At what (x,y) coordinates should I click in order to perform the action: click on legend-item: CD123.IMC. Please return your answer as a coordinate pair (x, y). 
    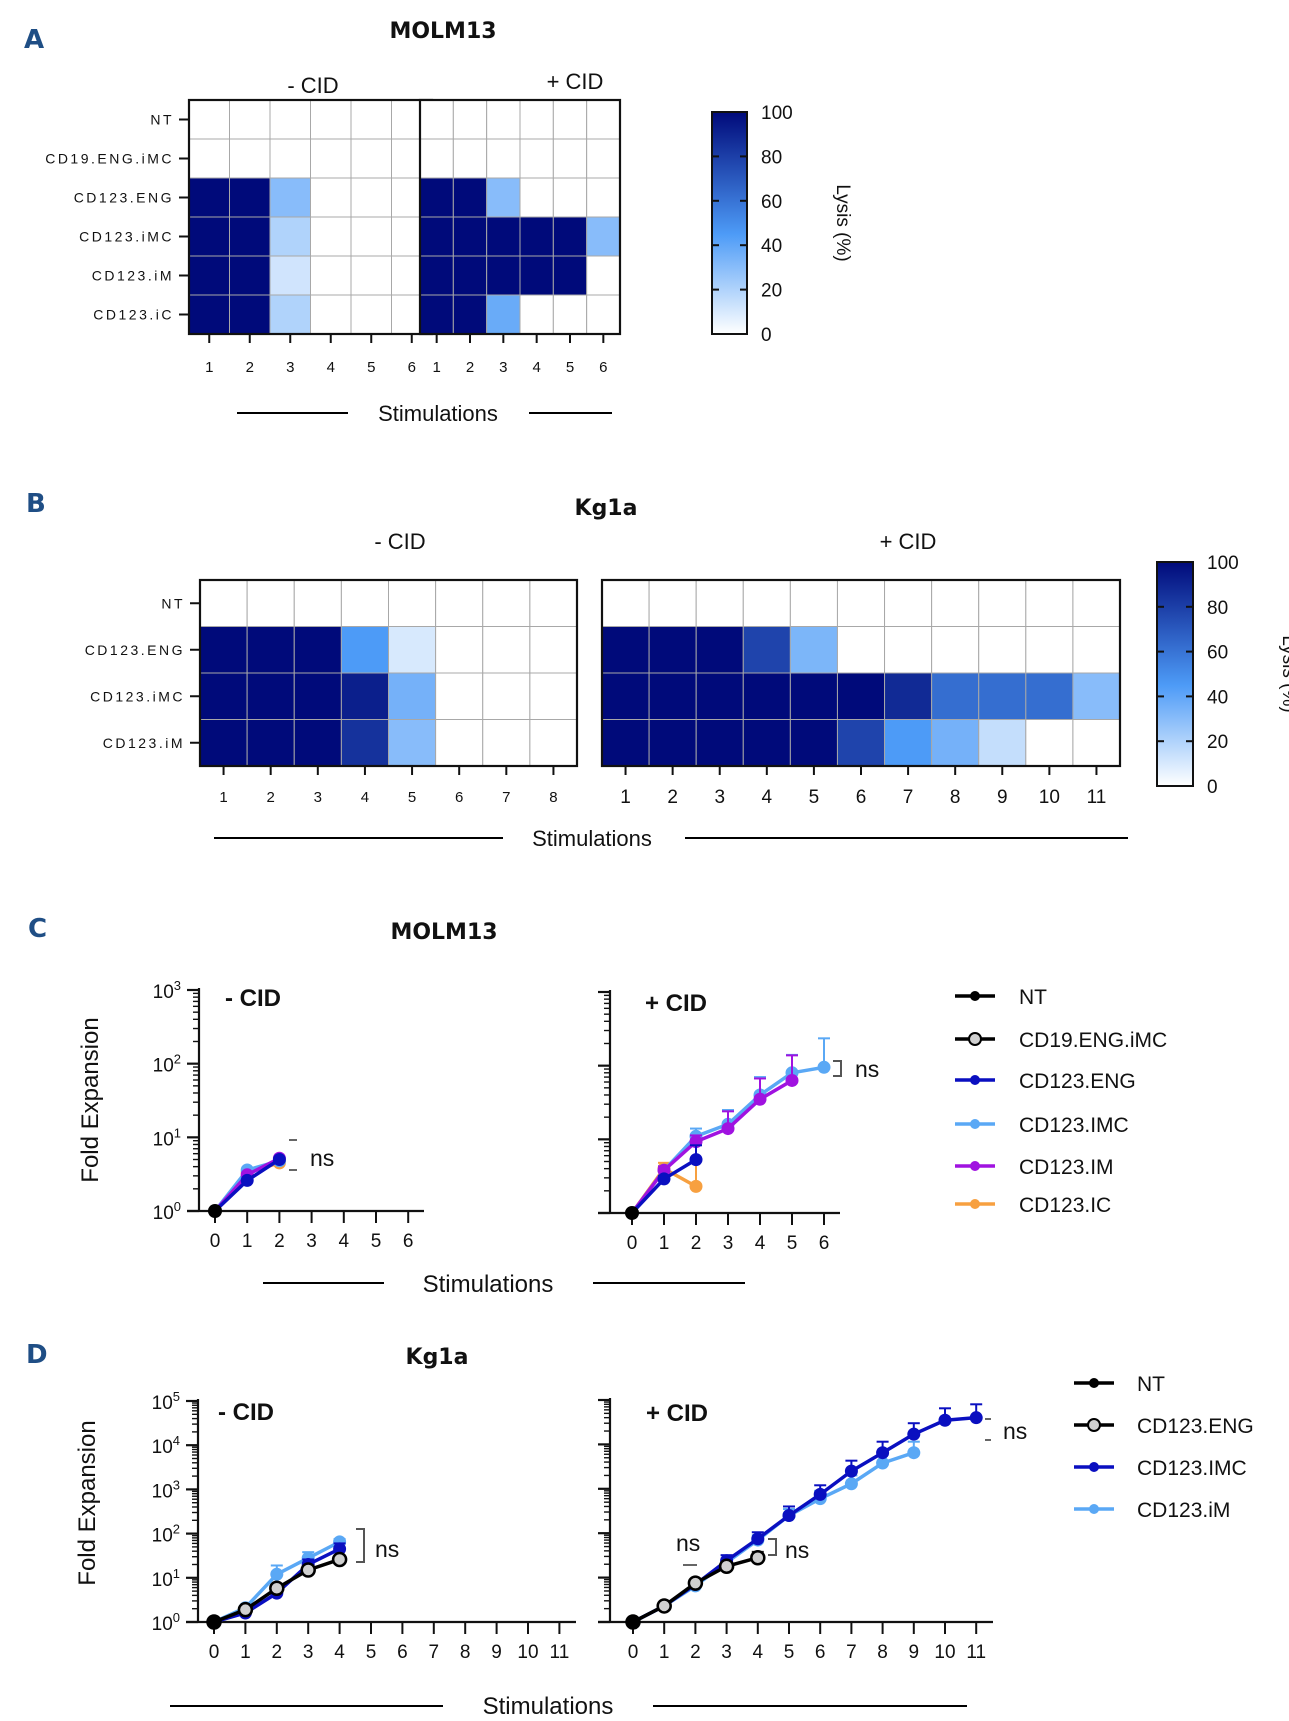
    Looking at the image, I should click on (1042, 1125).